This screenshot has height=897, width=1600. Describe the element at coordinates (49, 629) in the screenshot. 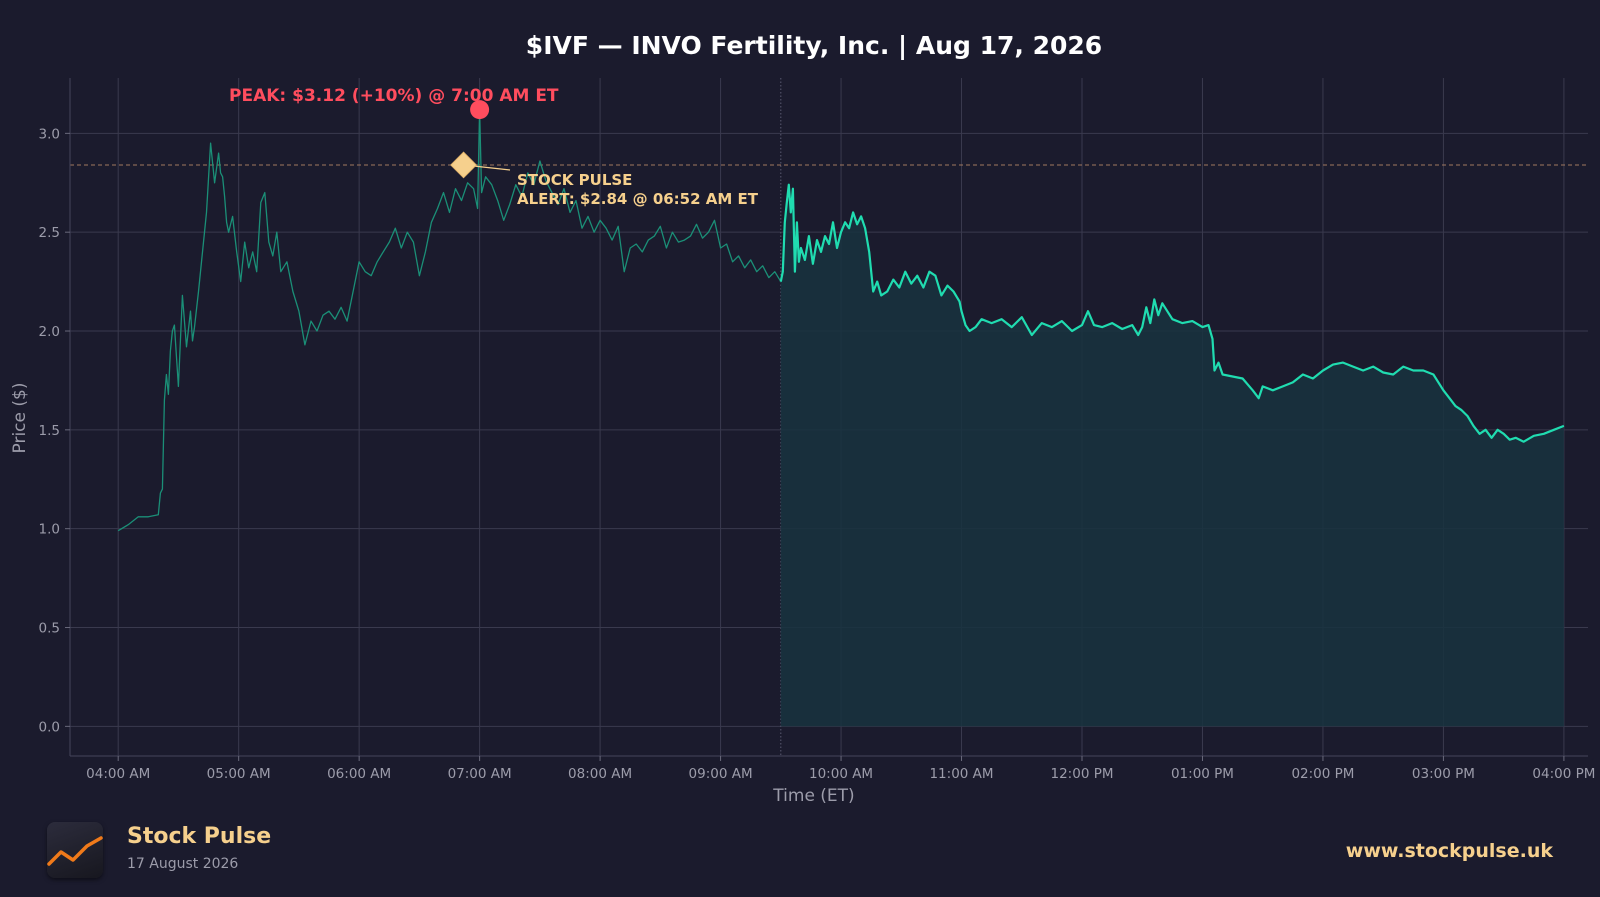

I see `y-tick-label: 0.5` at that location.